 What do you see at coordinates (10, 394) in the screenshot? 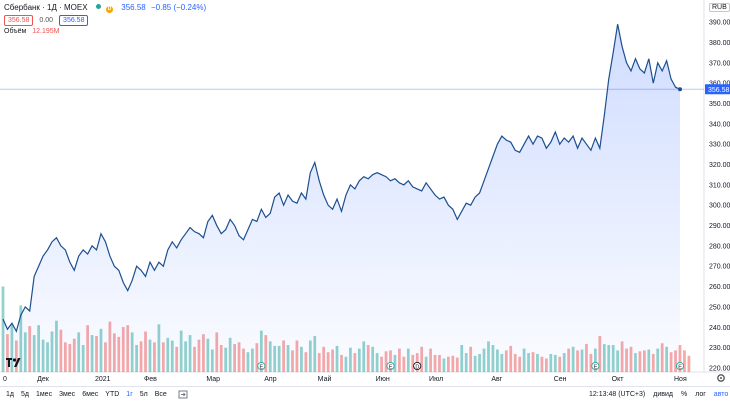
I see `range-1d: 1д` at bounding box center [10, 394].